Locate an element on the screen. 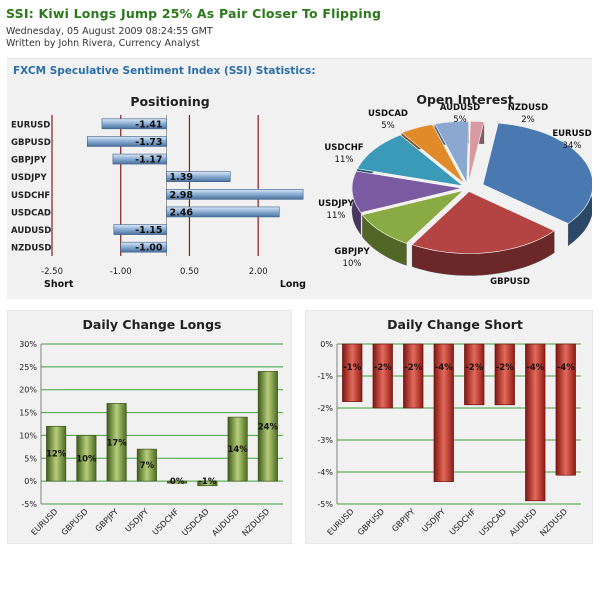 Image resolution: width=599 pixels, height=601 pixels. y-tick-label: 20% is located at coordinates (28, 390).